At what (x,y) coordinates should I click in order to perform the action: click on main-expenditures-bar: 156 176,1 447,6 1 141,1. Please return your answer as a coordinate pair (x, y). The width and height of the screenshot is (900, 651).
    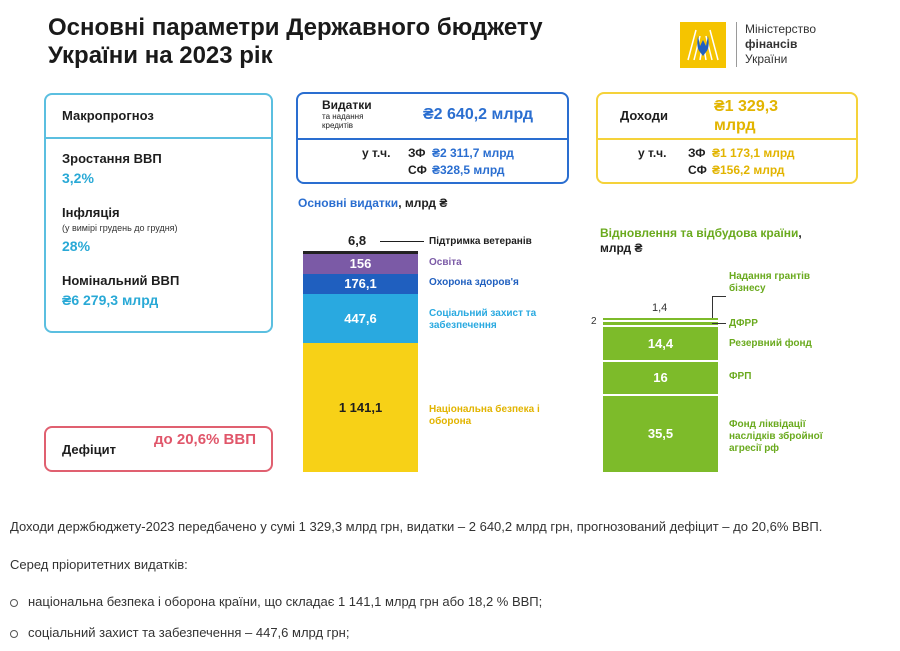
    Looking at the image, I should click on (360, 361).